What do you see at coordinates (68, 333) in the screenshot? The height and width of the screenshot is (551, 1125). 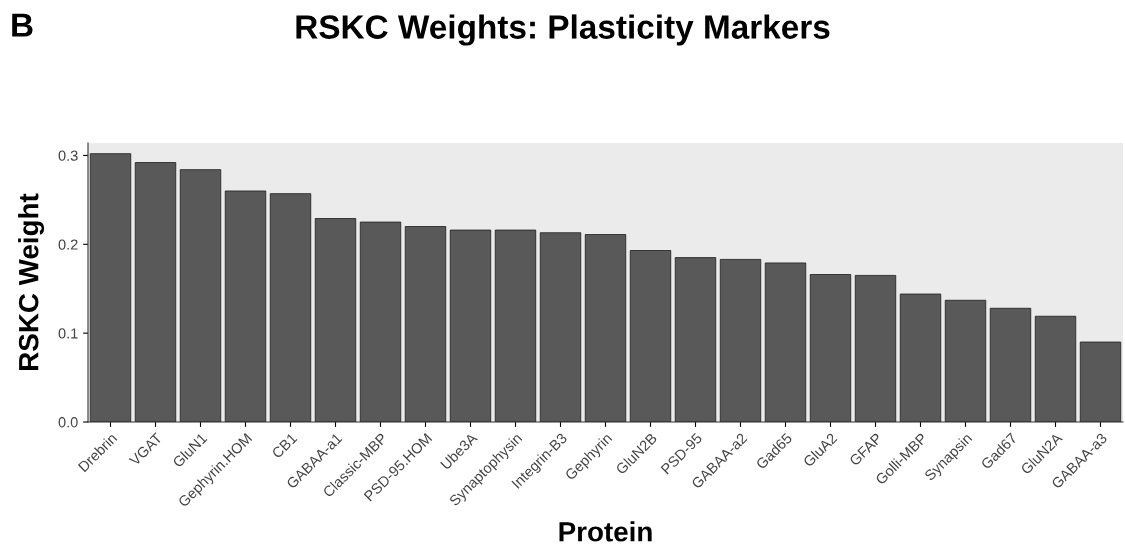 I see `y-tick-label: 0.1` at bounding box center [68, 333].